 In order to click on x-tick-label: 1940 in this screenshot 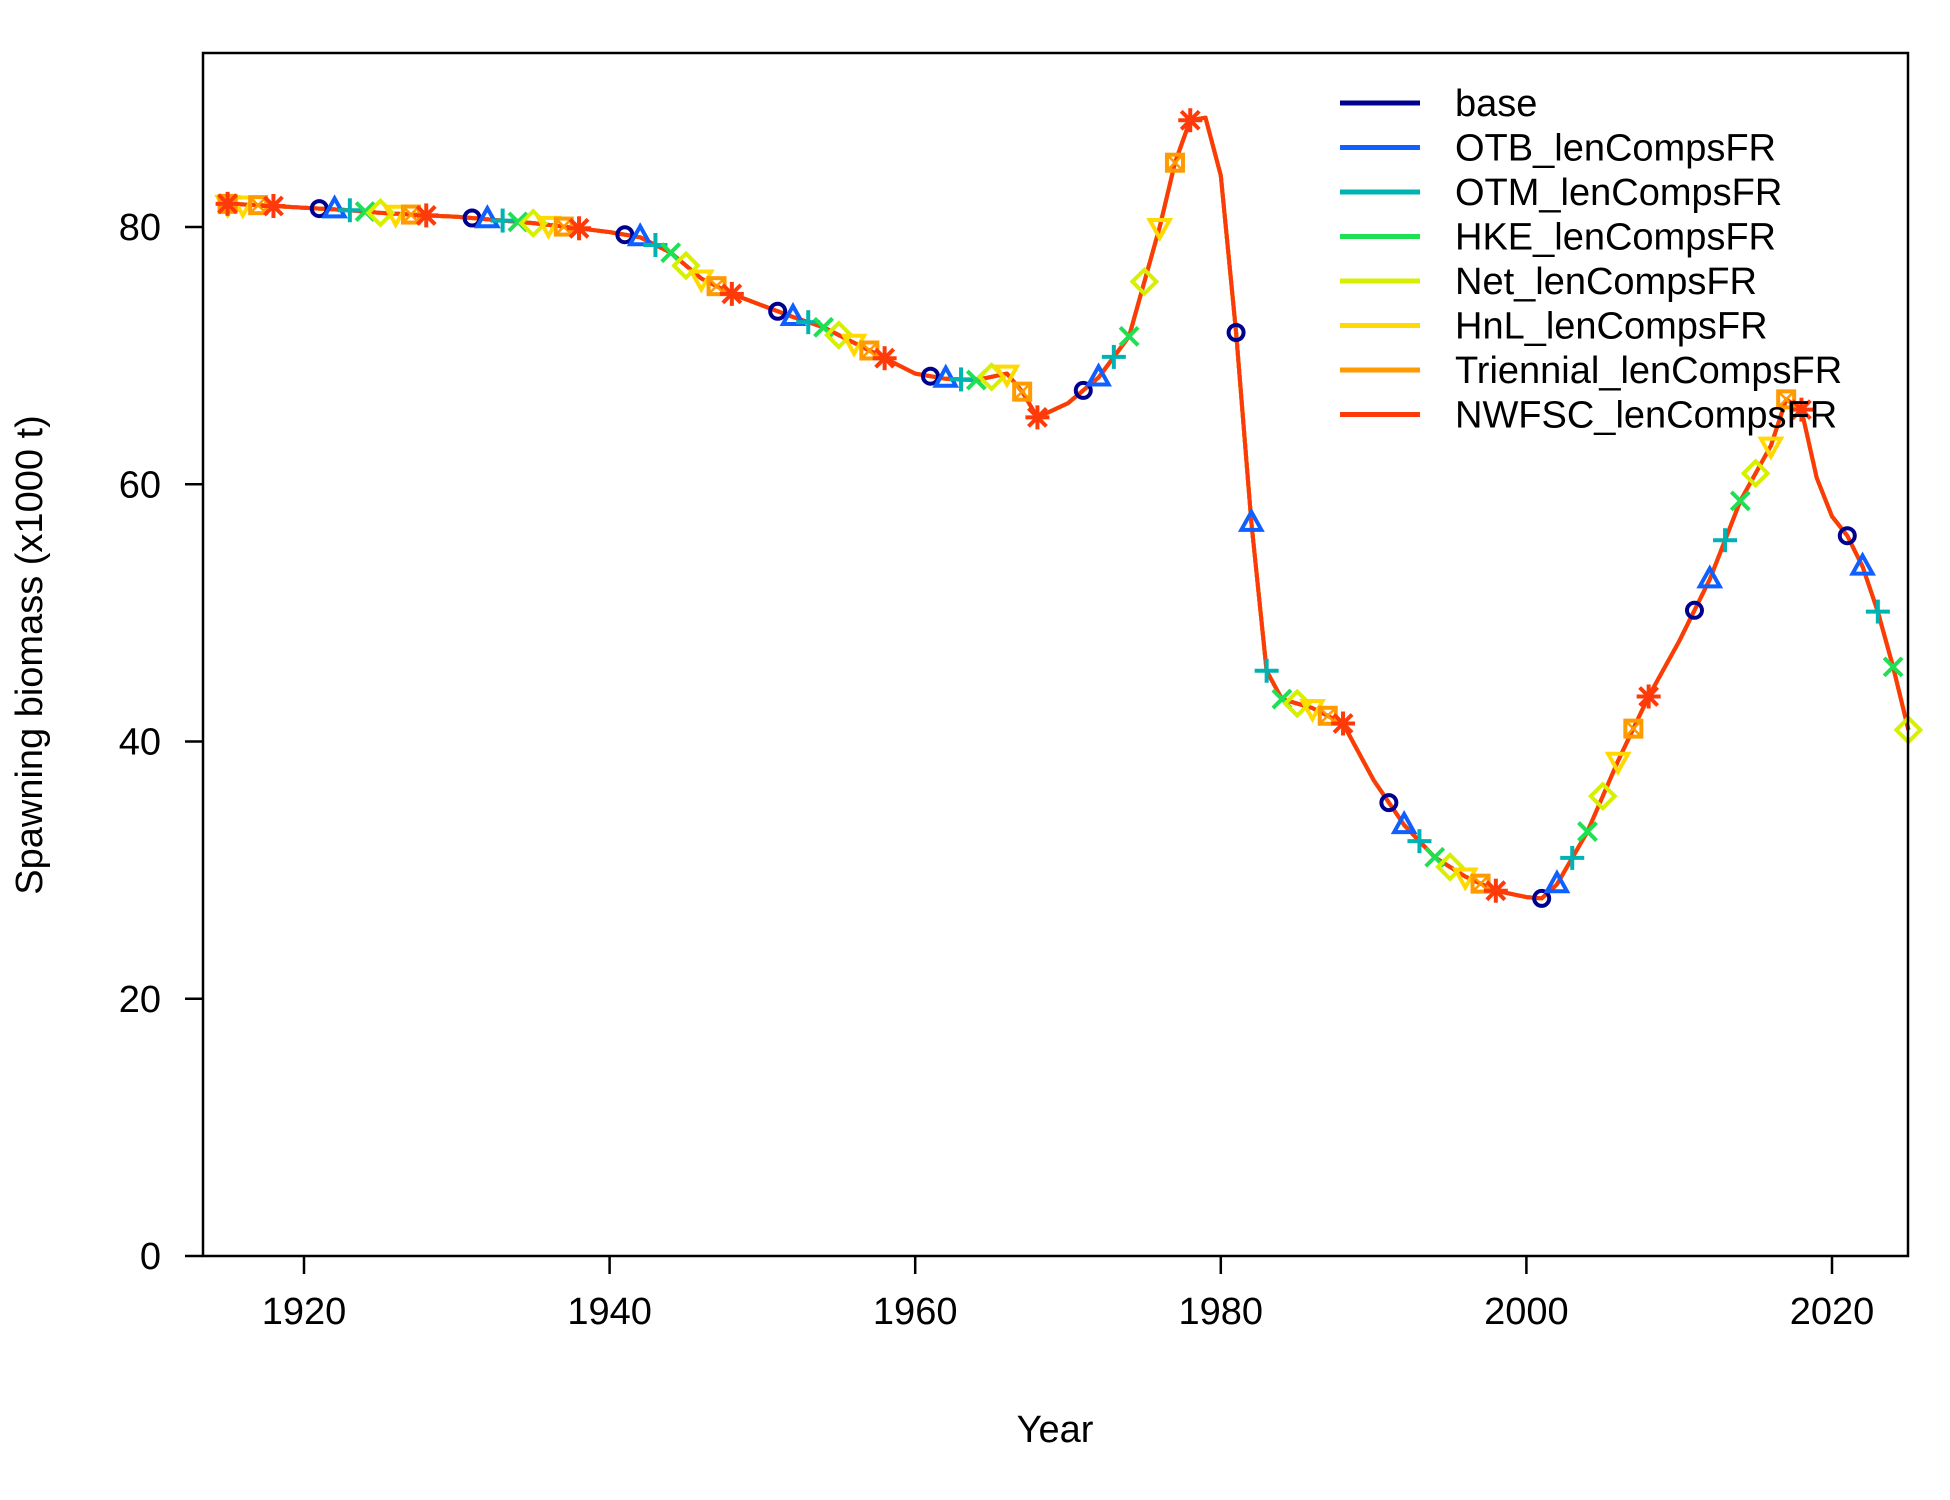, I will do `click(609, 1312)`.